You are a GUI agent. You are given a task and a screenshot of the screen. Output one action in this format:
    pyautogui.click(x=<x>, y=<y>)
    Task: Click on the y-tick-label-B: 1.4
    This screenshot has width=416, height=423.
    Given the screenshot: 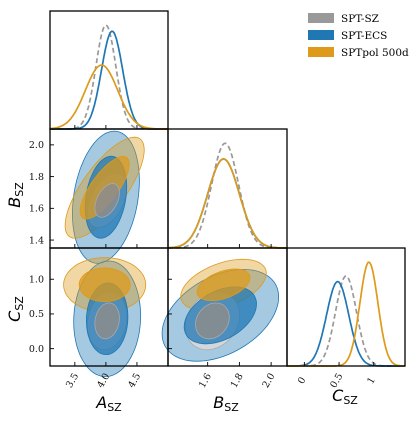 What is the action you would take?
    pyautogui.click(x=36, y=240)
    